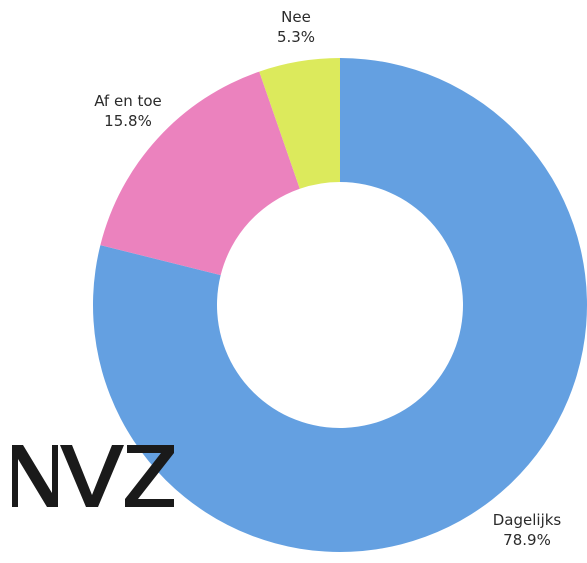 The height and width of the screenshot is (563, 587). Describe the element at coordinates (527, 540) in the screenshot. I see `slice-value-label: 78.9%` at that location.